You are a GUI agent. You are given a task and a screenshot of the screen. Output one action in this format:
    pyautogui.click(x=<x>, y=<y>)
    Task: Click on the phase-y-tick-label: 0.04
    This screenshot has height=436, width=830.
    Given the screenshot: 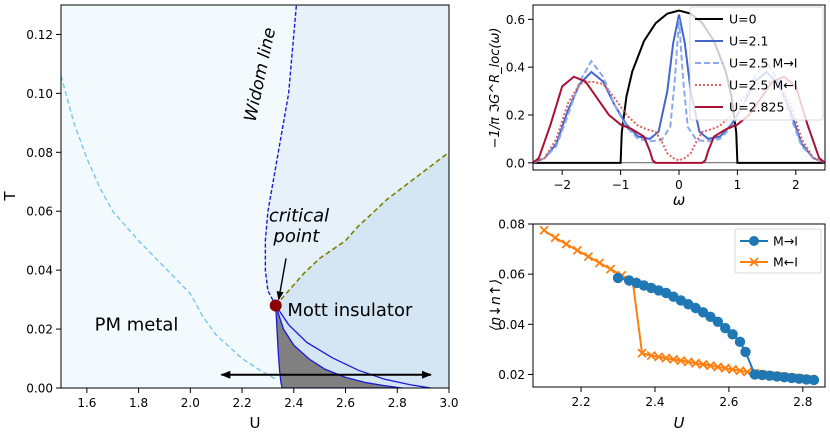 What is the action you would take?
    pyautogui.click(x=39, y=271)
    